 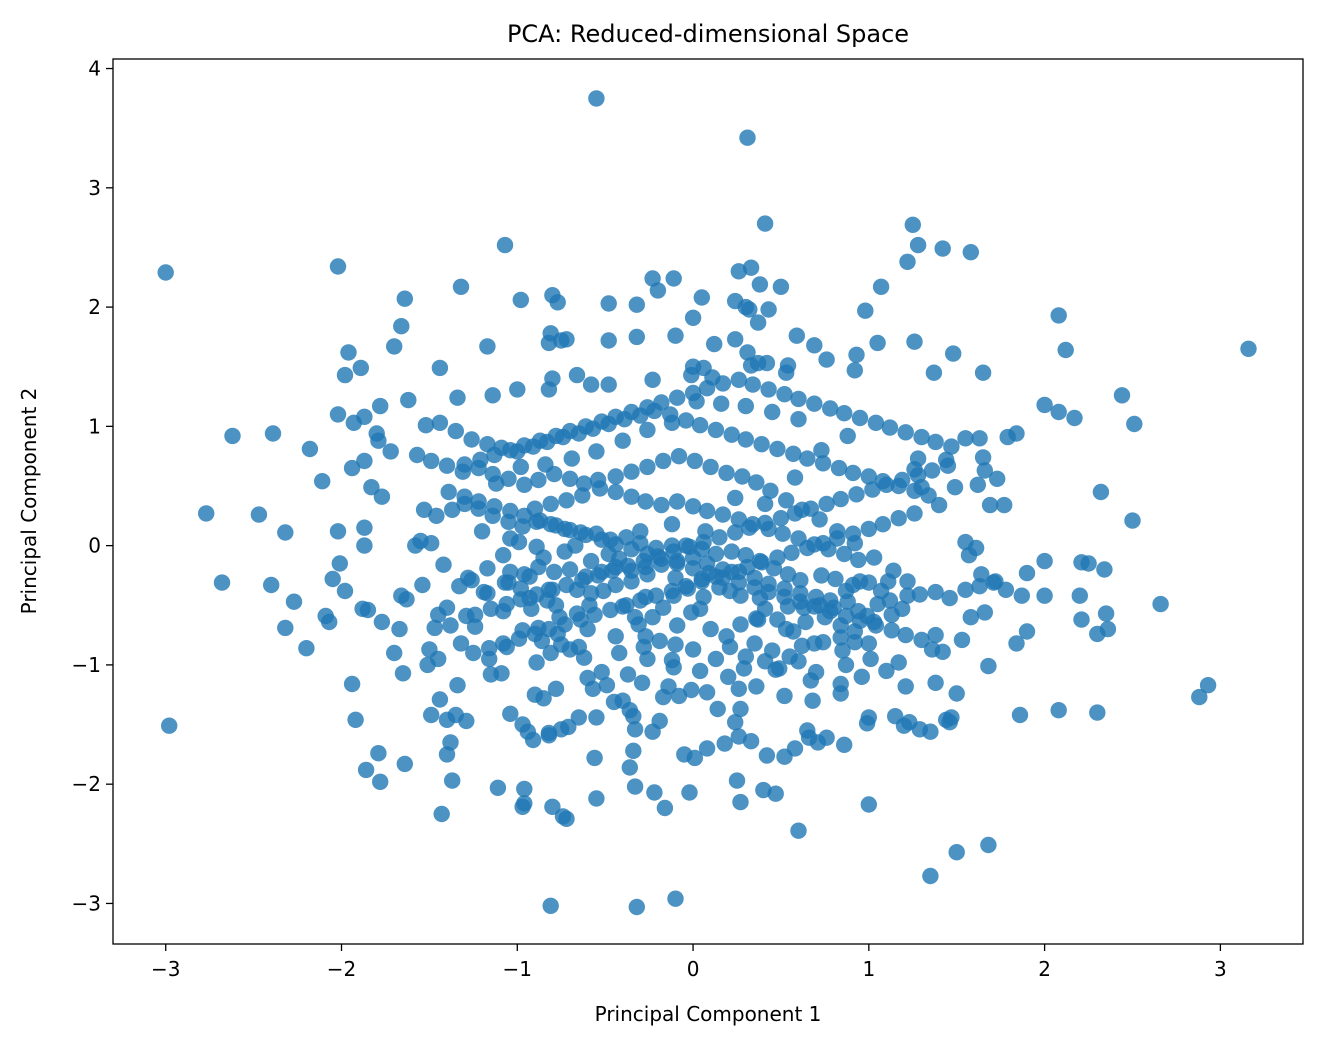 What do you see at coordinates (693, 969) in the screenshot?
I see `x-tick-label: 0` at bounding box center [693, 969].